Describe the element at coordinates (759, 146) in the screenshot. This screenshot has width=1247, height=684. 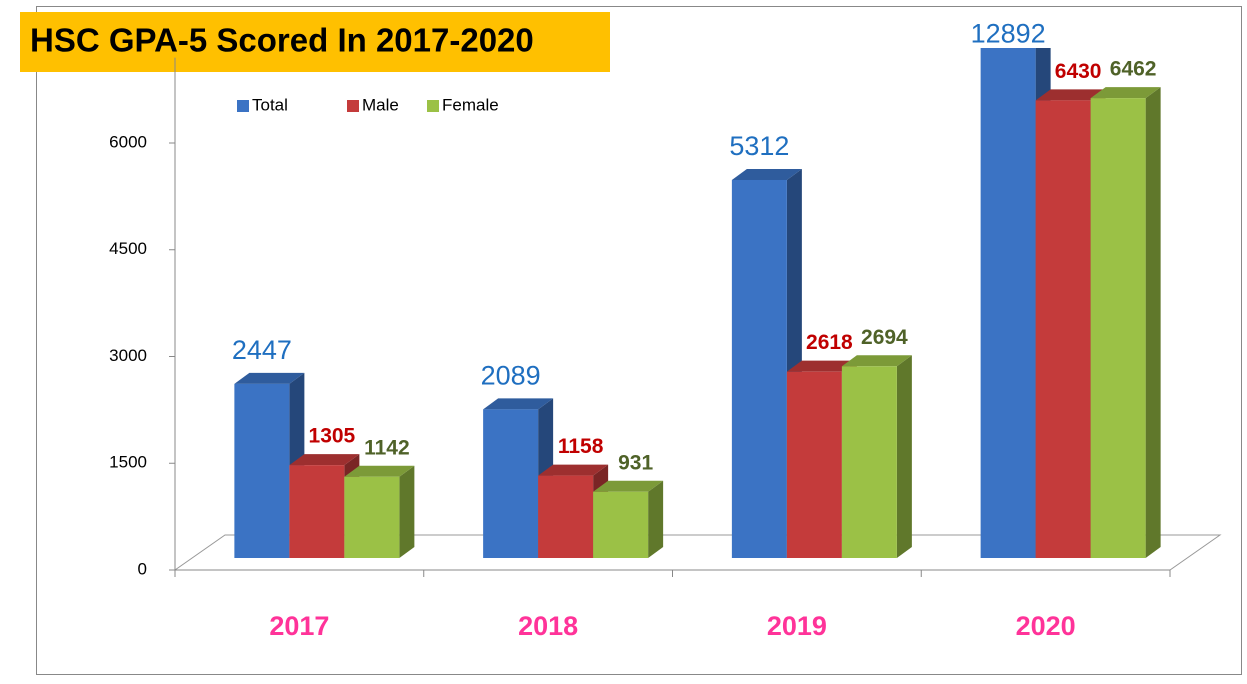
I see `value-label: 5312` at that location.